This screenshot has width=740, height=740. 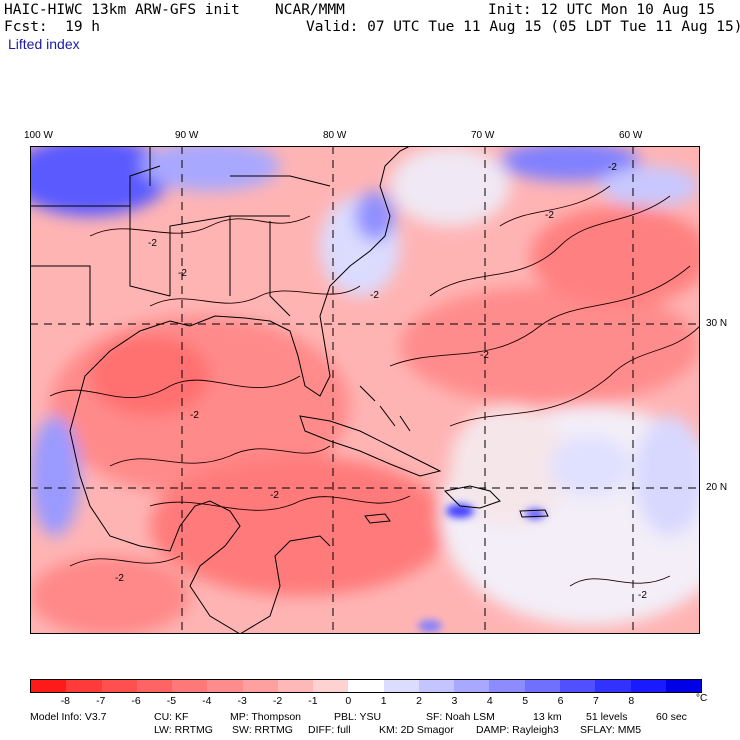 What do you see at coordinates (383, 701) in the screenshot?
I see `colorbar-tick-label: 1` at bounding box center [383, 701].